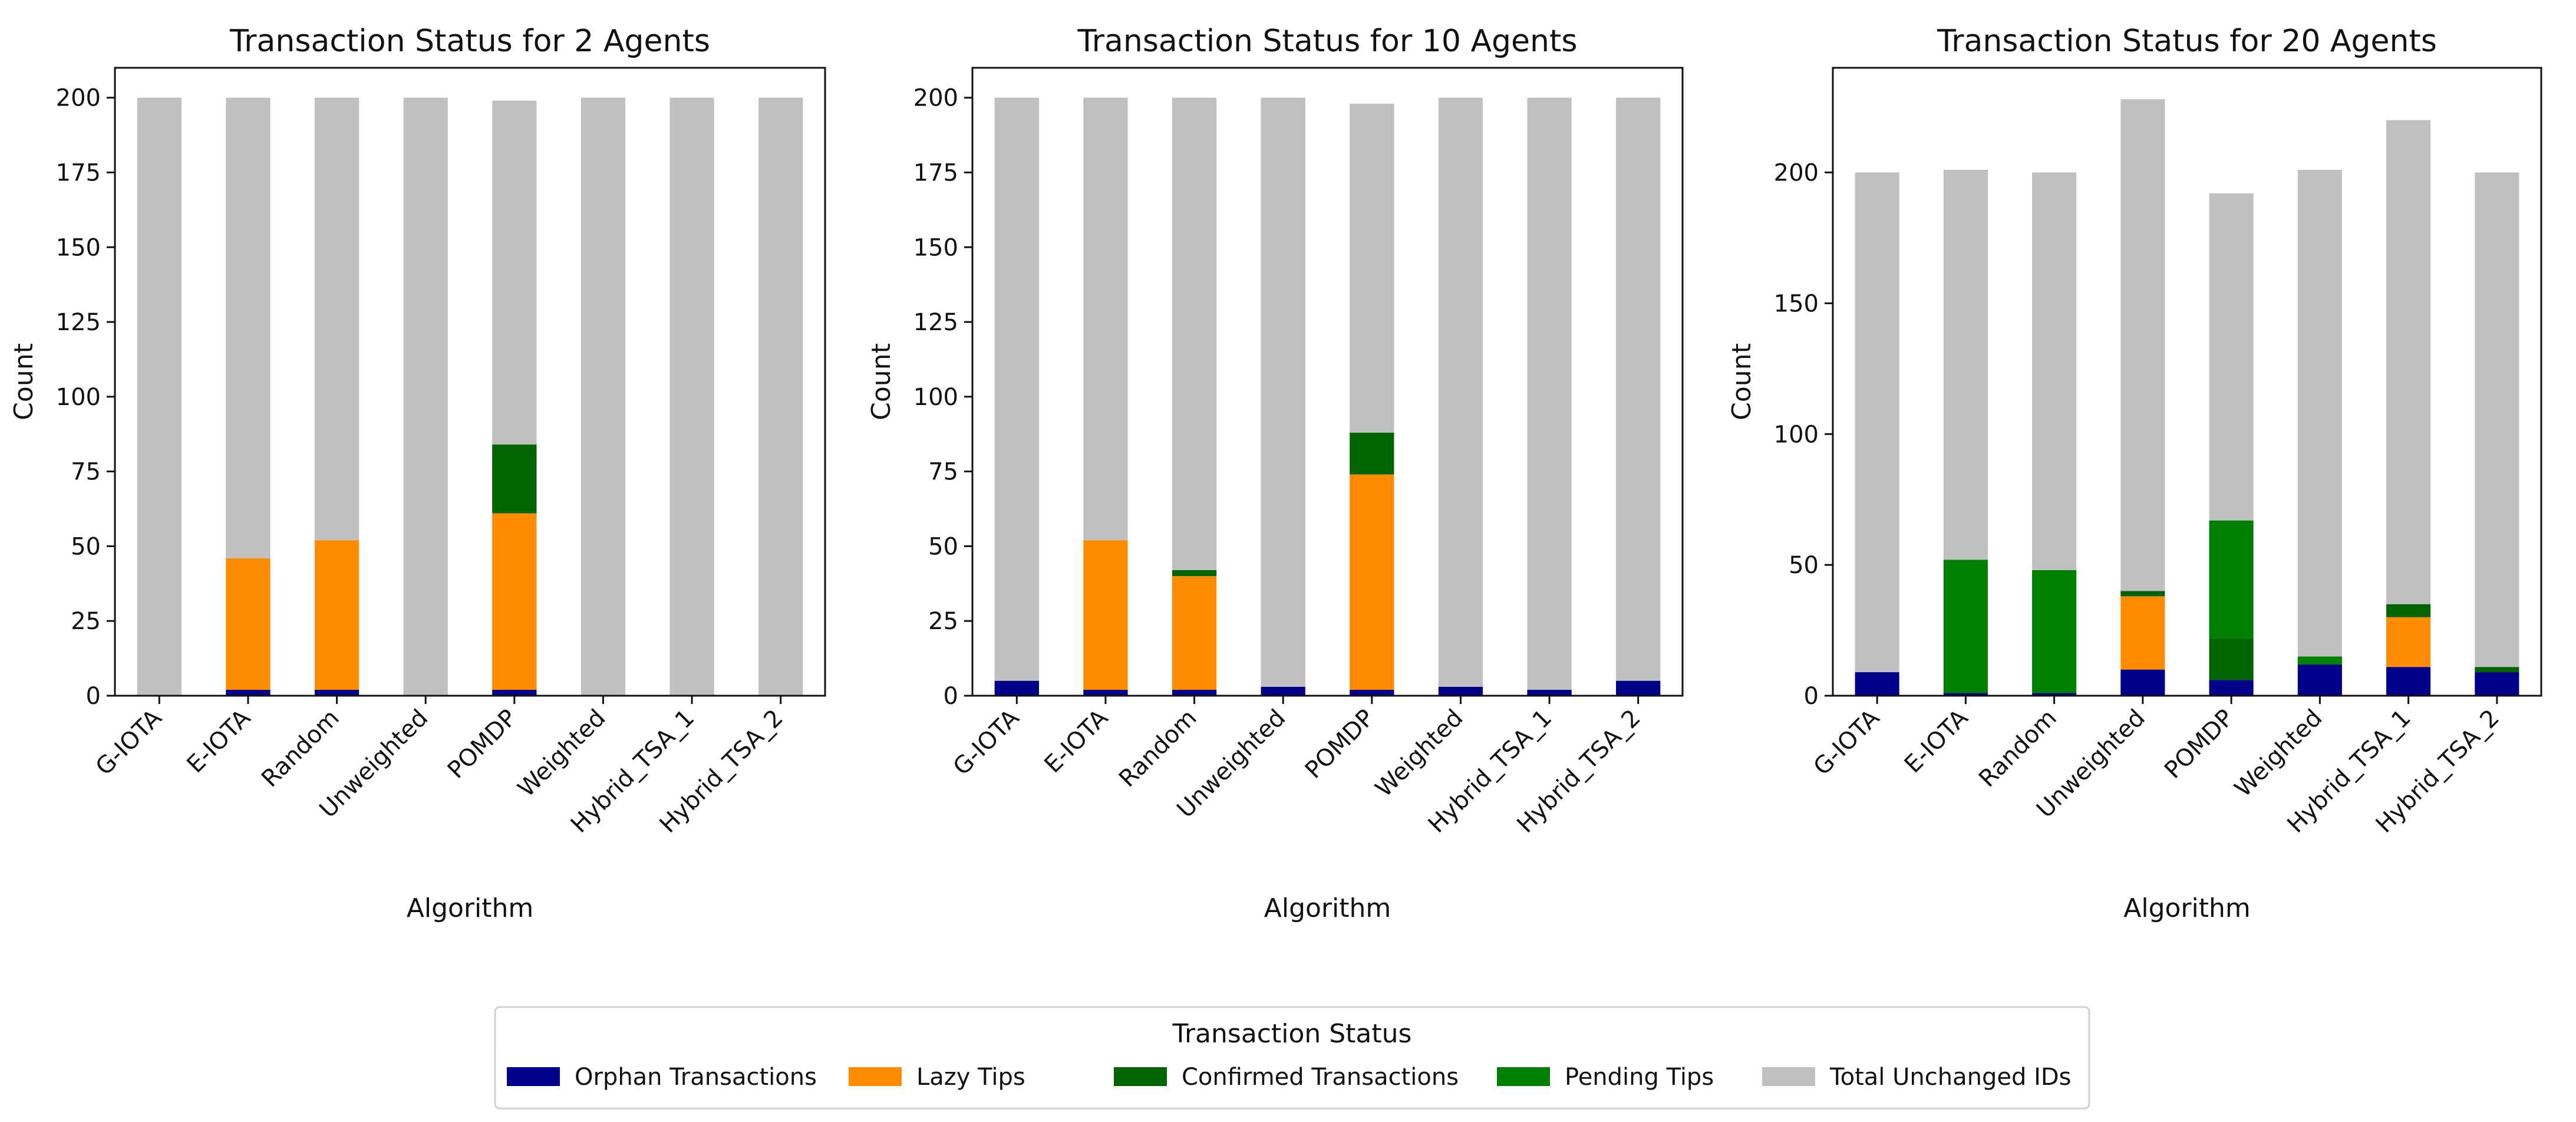  I want to click on legend-item-lazy-tips: Lazy Tips, so click(937, 1077).